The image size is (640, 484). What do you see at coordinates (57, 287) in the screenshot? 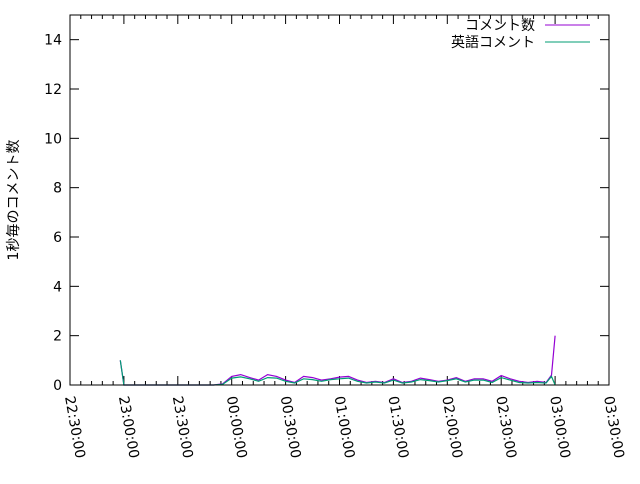
I see `y-tick-label: 4` at bounding box center [57, 287].